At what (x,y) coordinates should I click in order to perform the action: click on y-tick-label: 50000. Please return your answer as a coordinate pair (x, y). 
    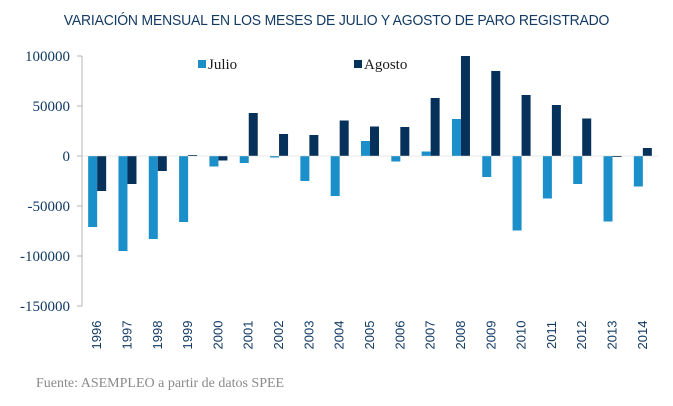
    Looking at the image, I should click on (52, 107).